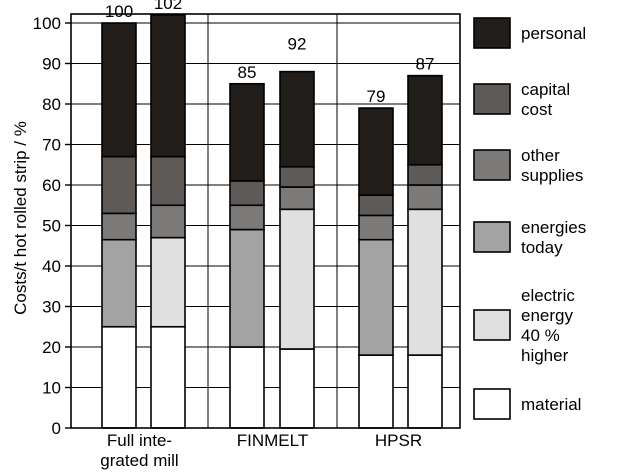 Image resolution: width=618 pixels, height=473 pixels. I want to click on legend-label: energies today, so click(553, 237).